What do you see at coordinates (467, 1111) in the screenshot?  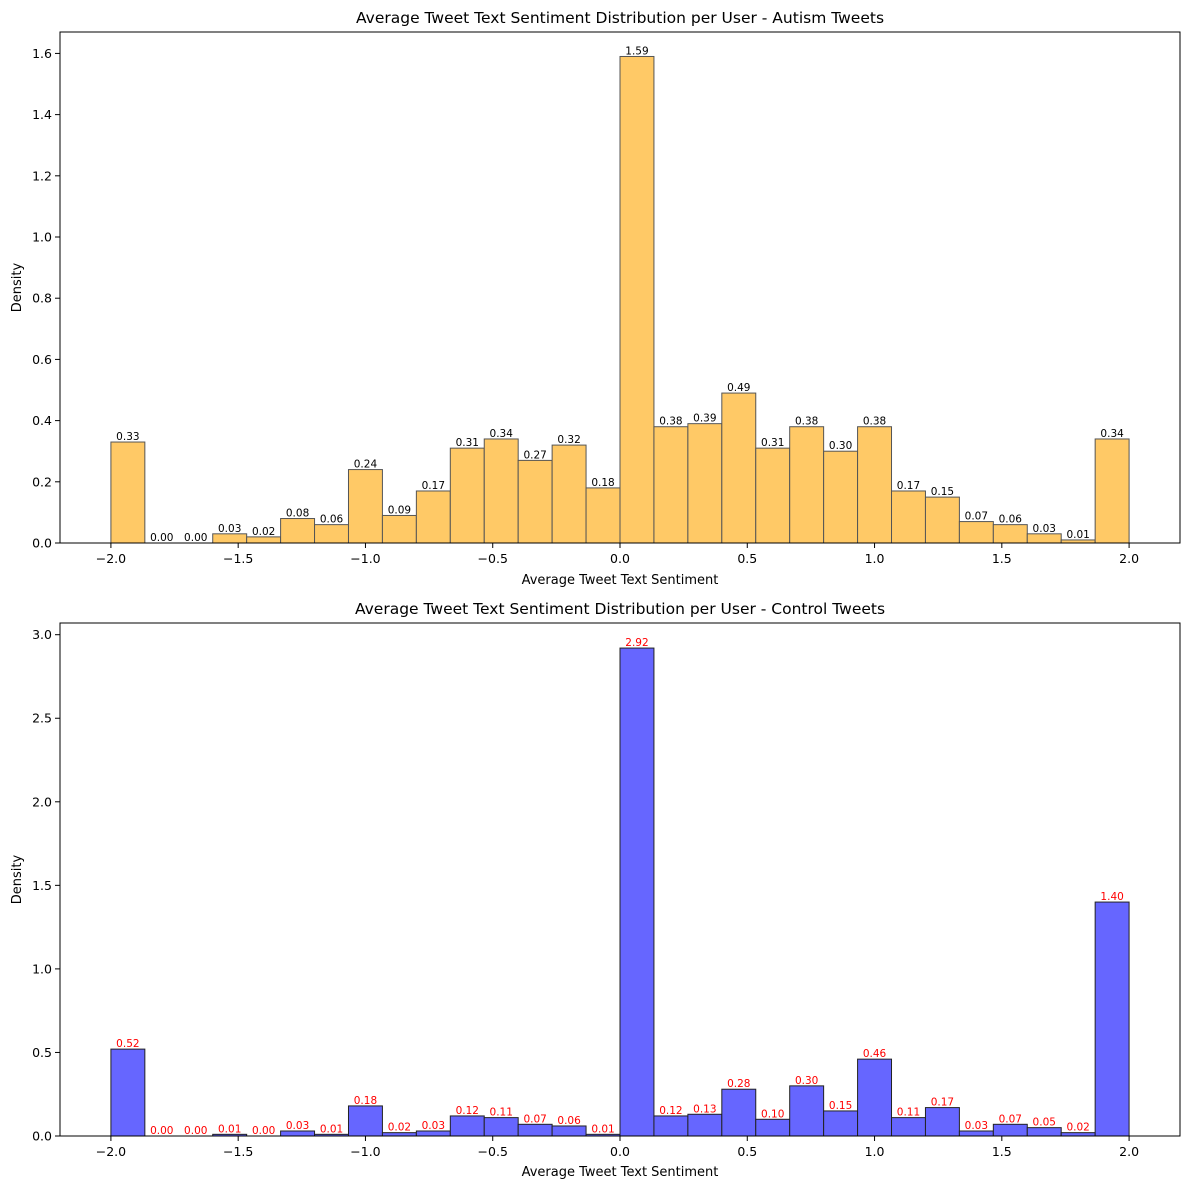 I see `bar-value-label: 0.12` at bounding box center [467, 1111].